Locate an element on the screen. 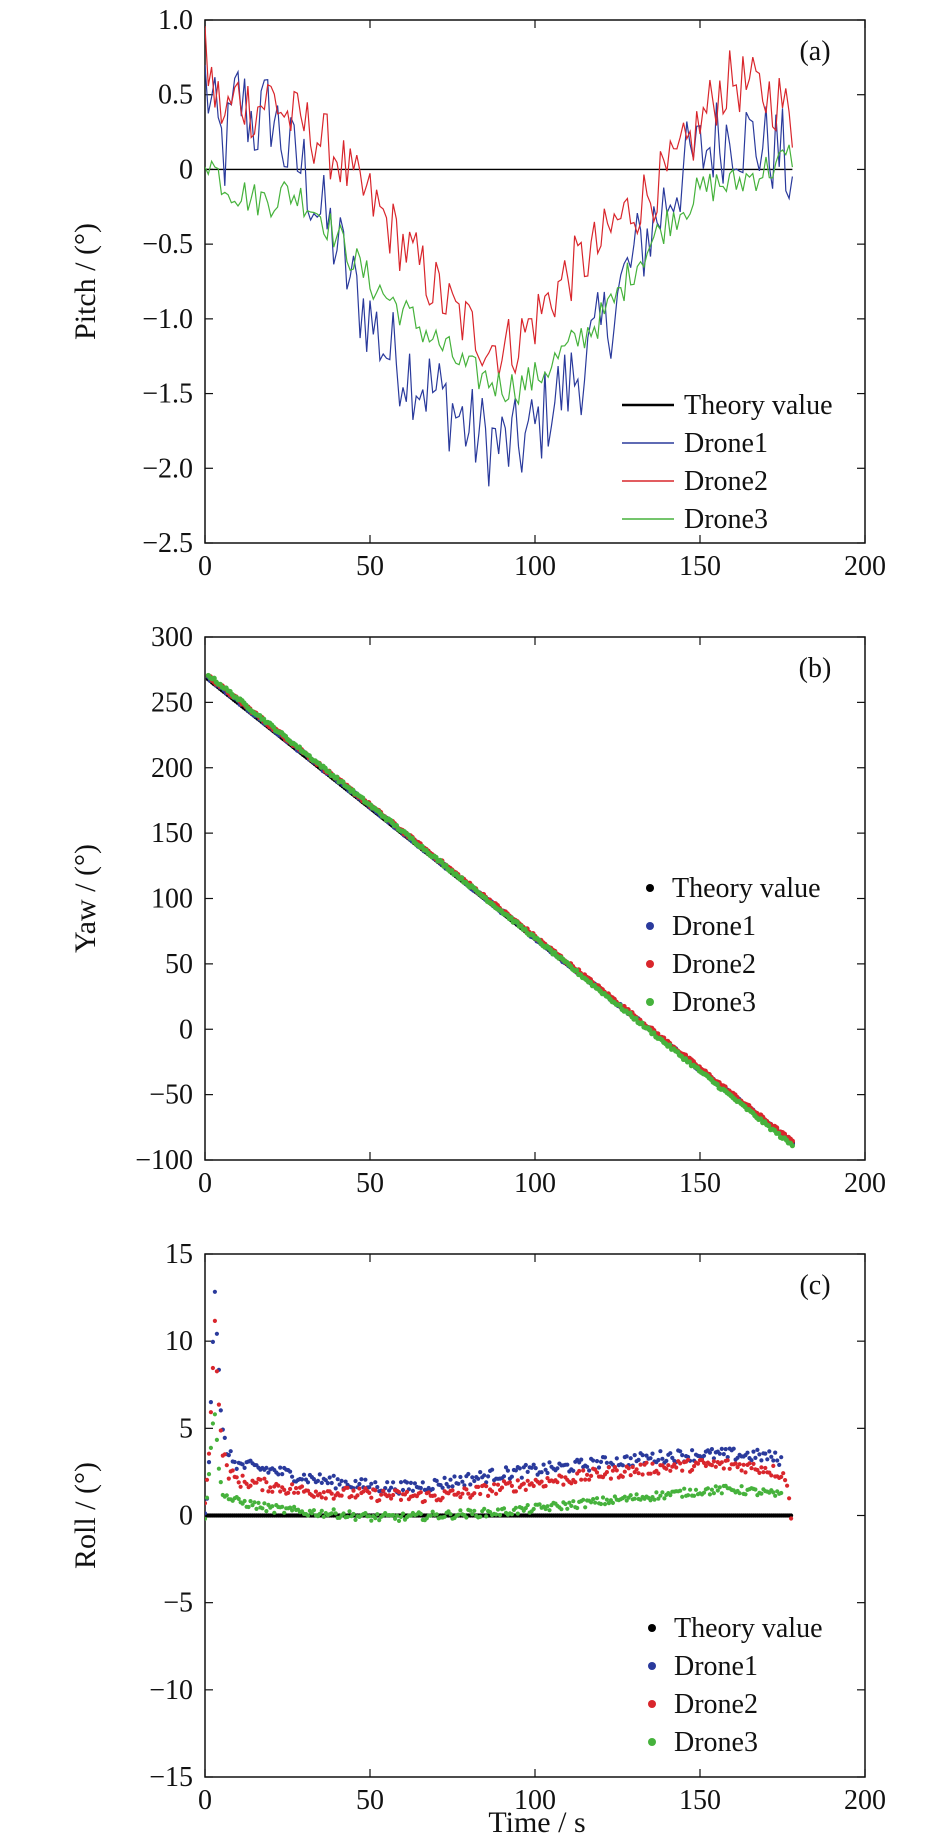  panel-label: (b) is located at coordinates (815, 668).